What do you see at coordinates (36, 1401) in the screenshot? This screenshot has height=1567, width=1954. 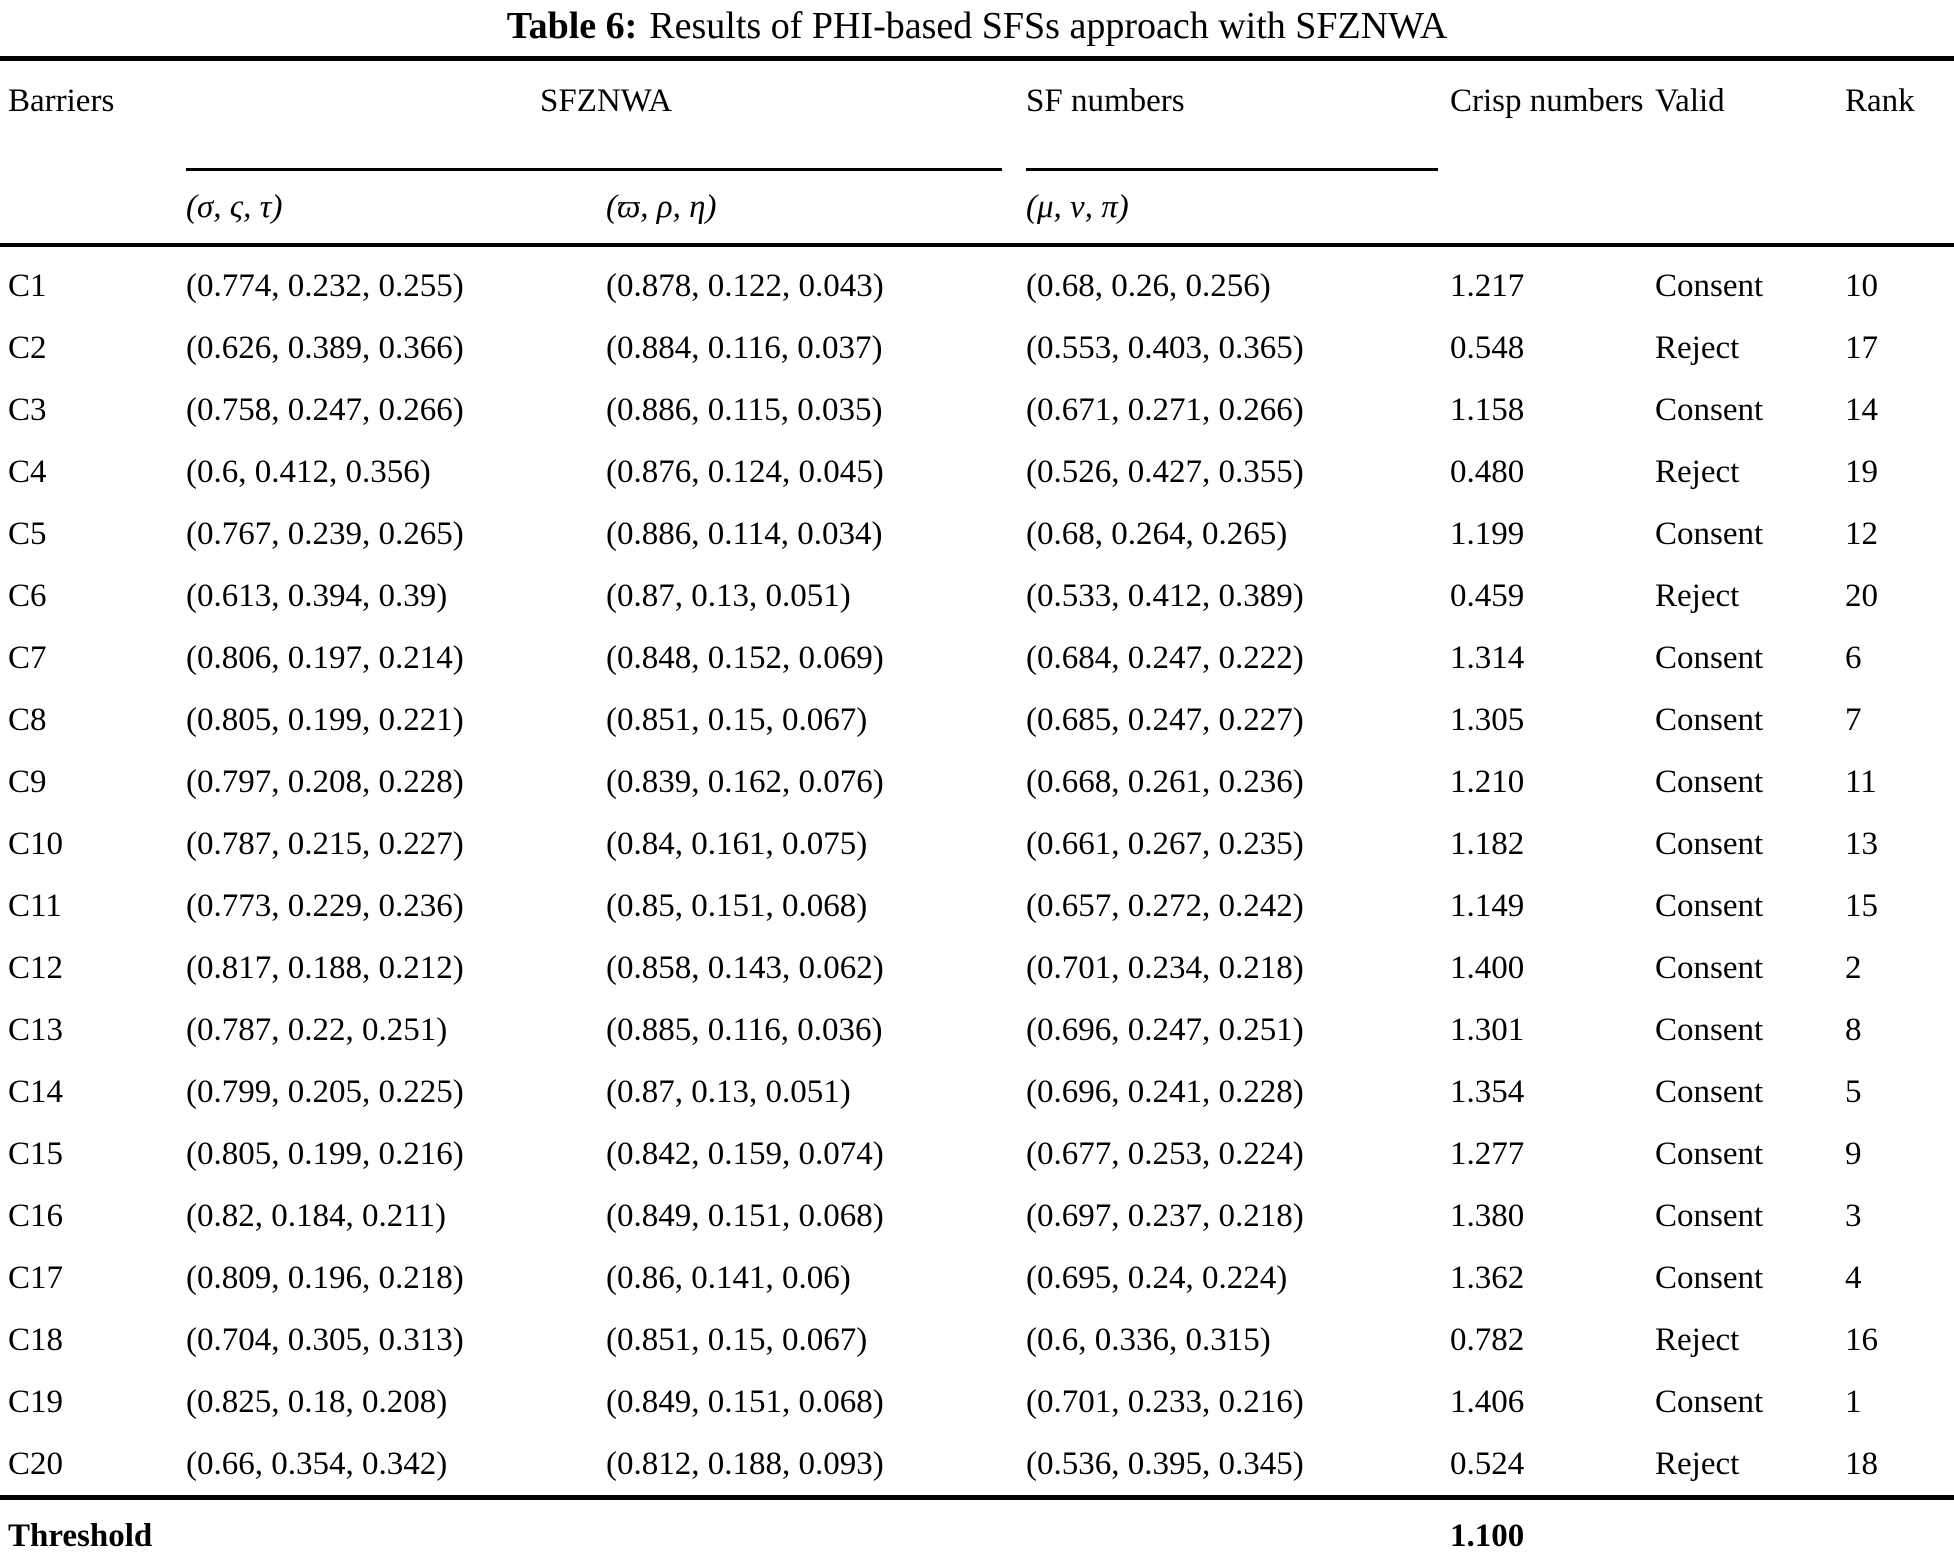 I see `cell-barrier: C19` at bounding box center [36, 1401].